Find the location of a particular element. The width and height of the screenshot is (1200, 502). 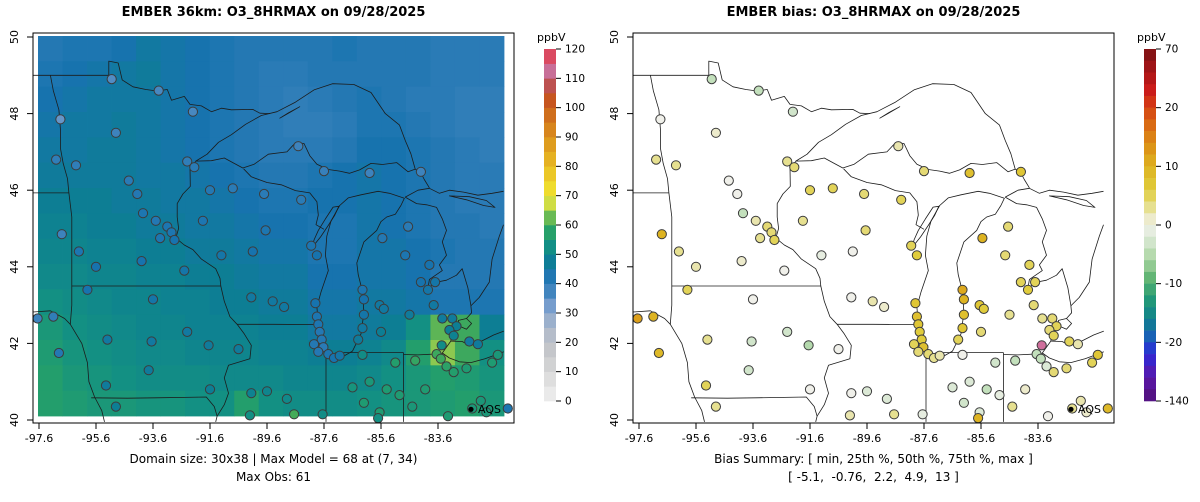

colorbar-units-label: ppbV is located at coordinates (1151, 37).